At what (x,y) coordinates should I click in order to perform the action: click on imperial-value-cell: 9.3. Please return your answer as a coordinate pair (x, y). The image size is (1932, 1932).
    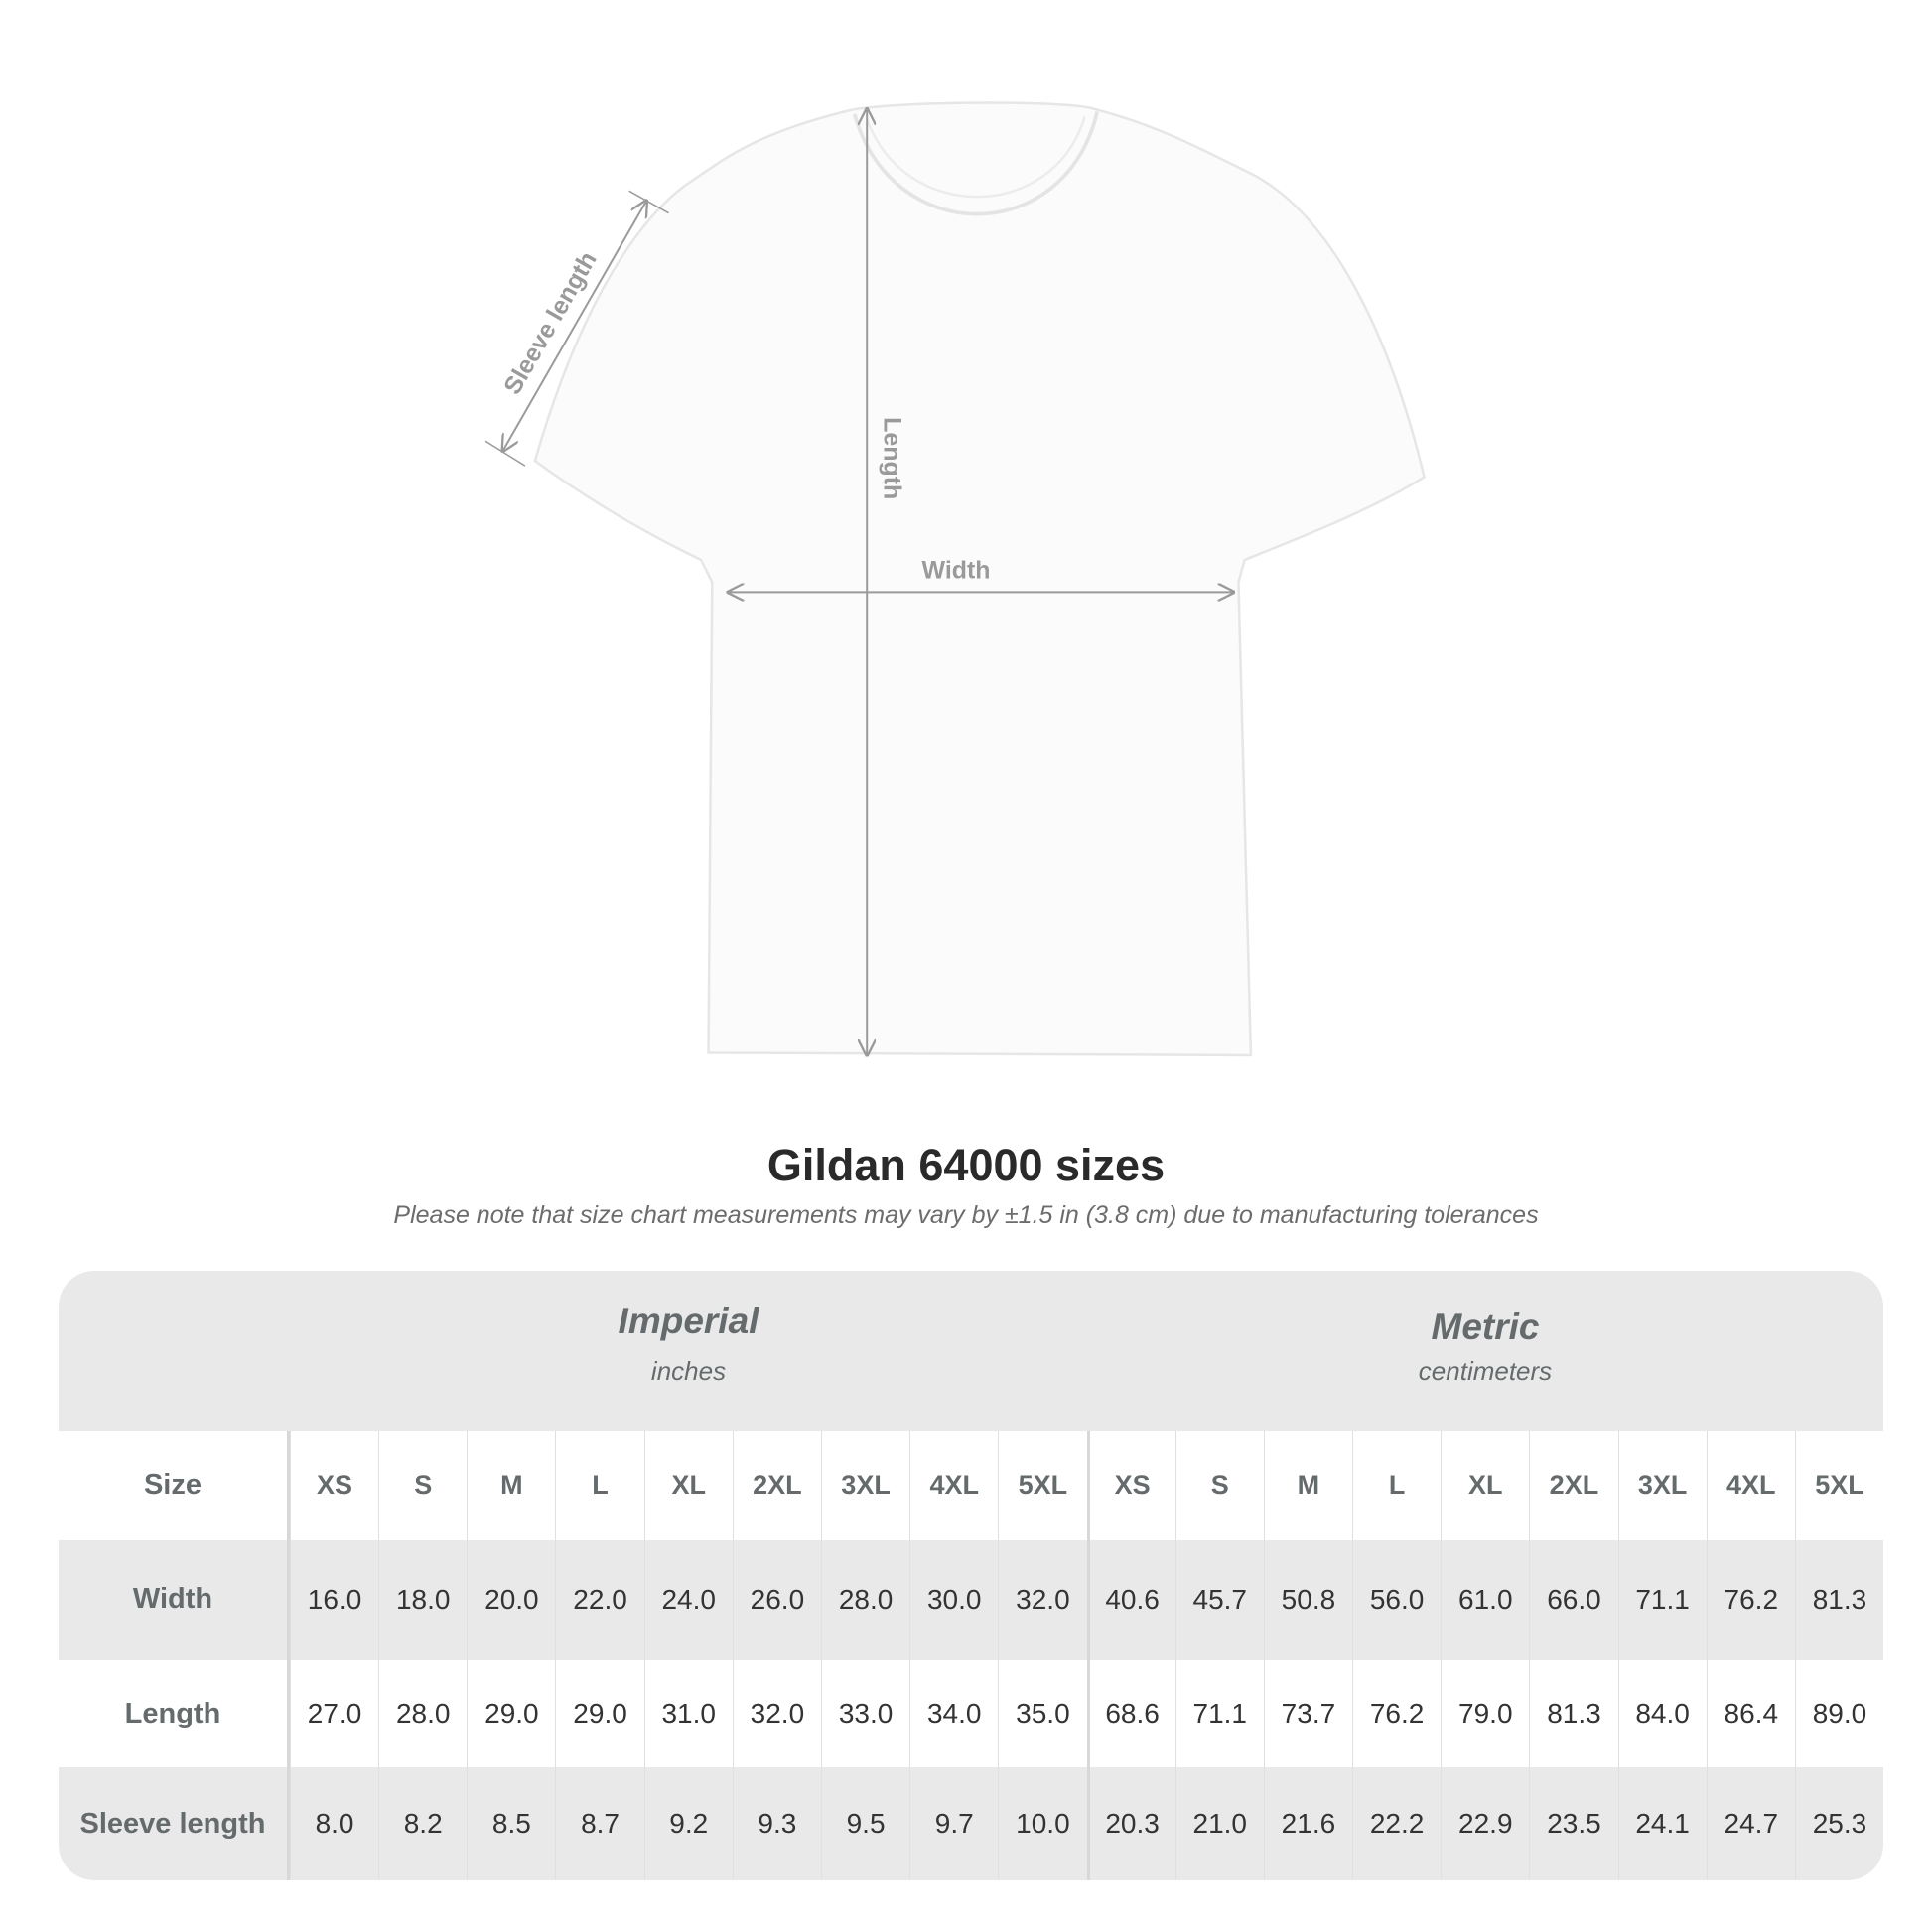
    Looking at the image, I should click on (776, 1823).